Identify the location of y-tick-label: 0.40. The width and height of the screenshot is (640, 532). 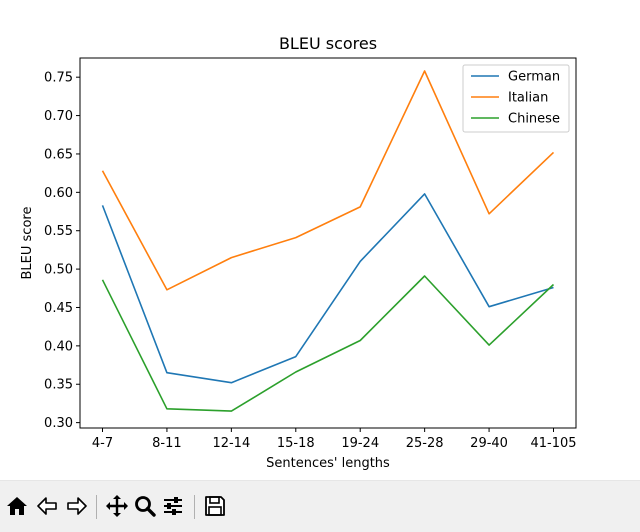
(58, 346).